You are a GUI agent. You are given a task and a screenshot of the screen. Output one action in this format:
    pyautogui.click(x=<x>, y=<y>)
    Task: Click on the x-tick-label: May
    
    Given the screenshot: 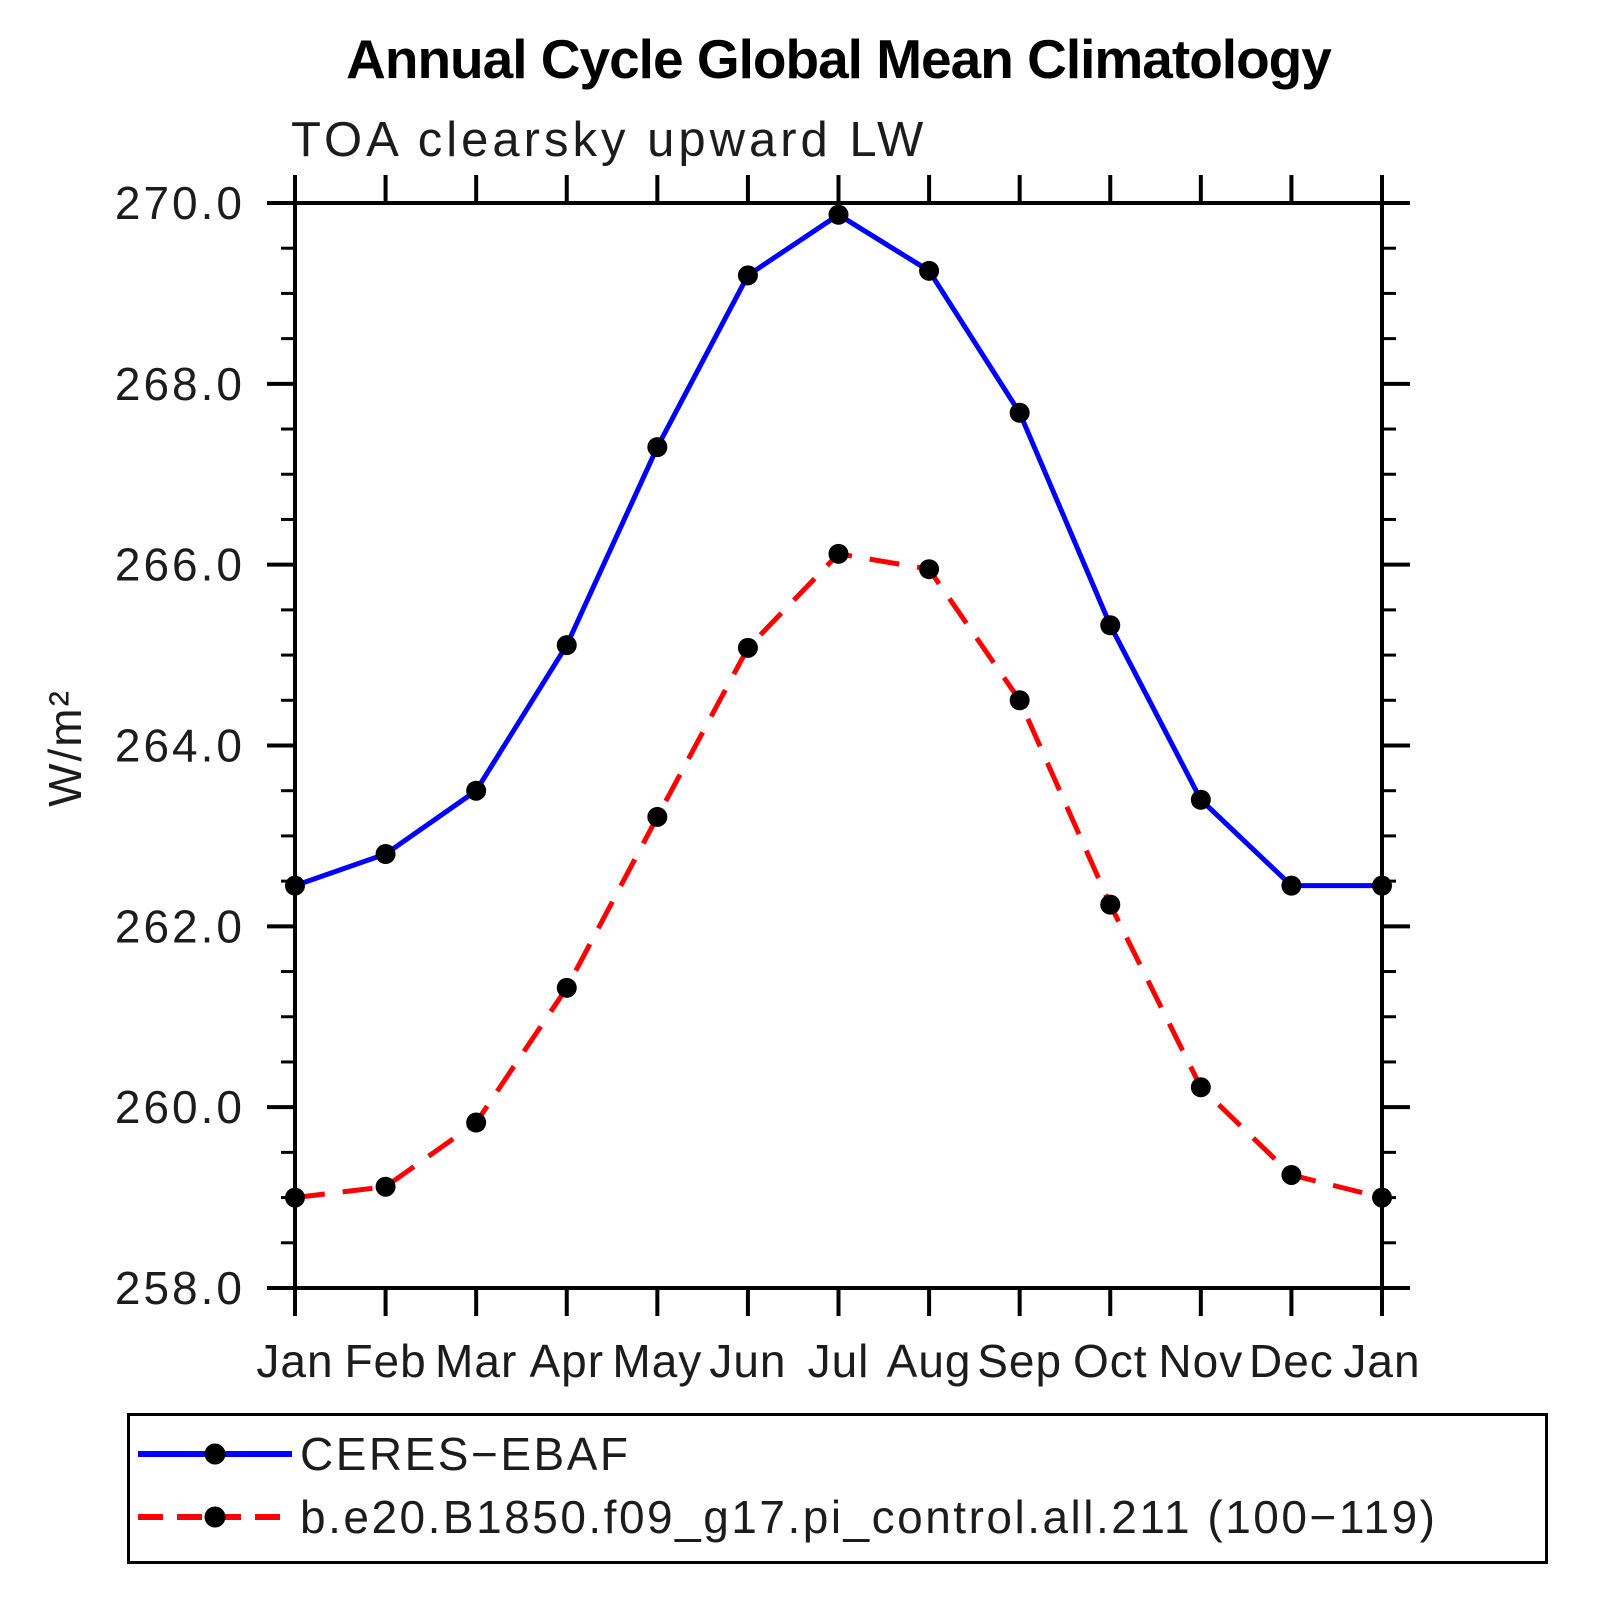 What is the action you would take?
    pyautogui.click(x=657, y=1361)
    